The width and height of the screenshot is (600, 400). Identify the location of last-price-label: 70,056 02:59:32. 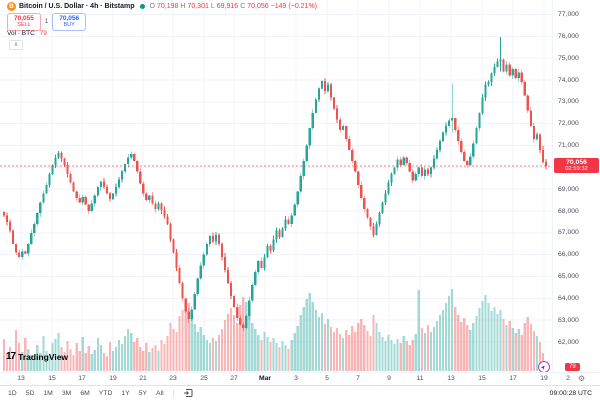
(576, 166).